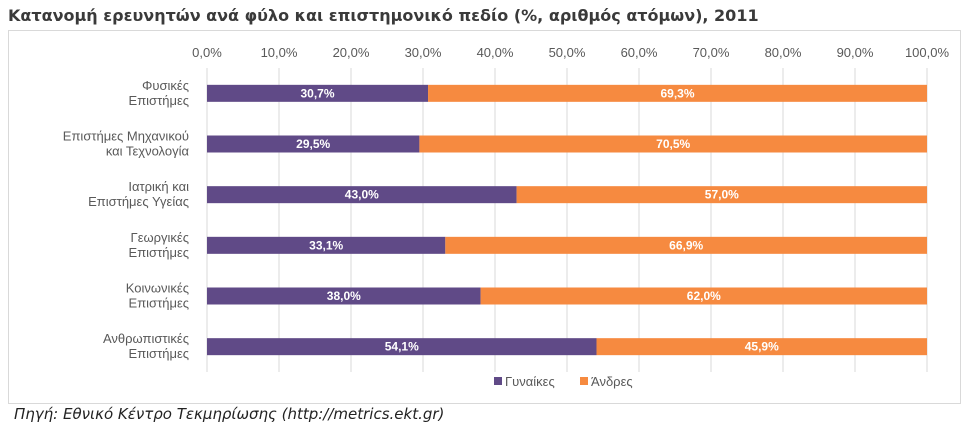  Describe the element at coordinates (783, 52) in the screenshot. I see `x-tick-label: 80,0%` at that location.